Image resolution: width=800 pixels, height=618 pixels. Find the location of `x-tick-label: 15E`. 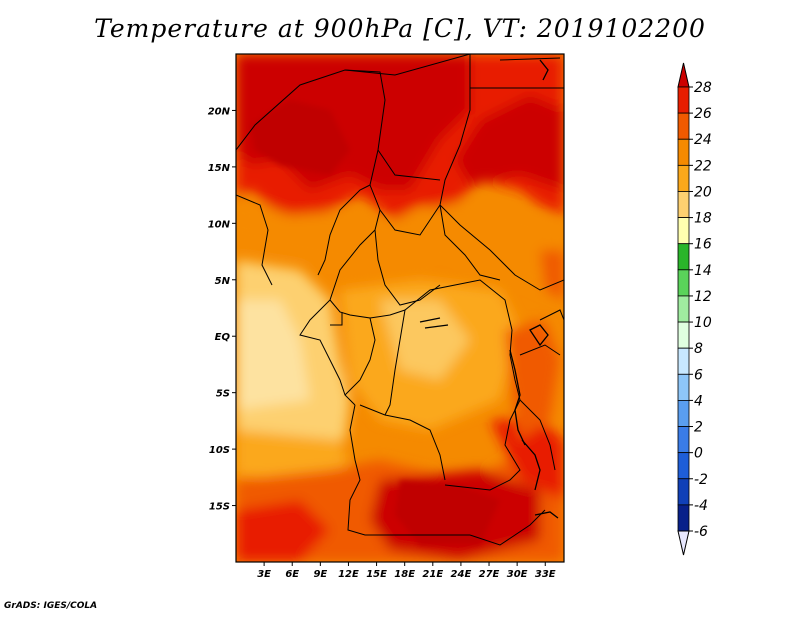

x-tick-label: 15E is located at coordinates (376, 574).